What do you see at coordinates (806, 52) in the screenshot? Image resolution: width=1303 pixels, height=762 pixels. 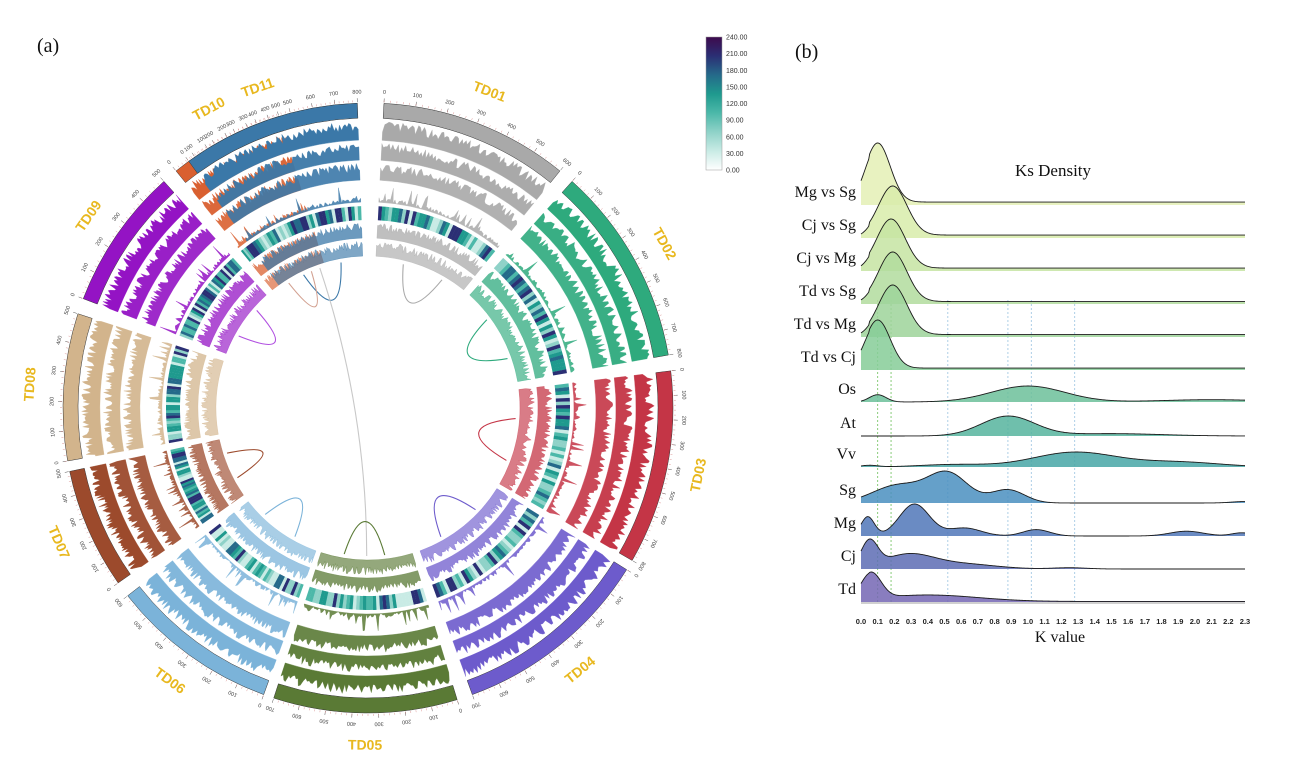 I see `panel-b-label: (b)` at bounding box center [806, 52].